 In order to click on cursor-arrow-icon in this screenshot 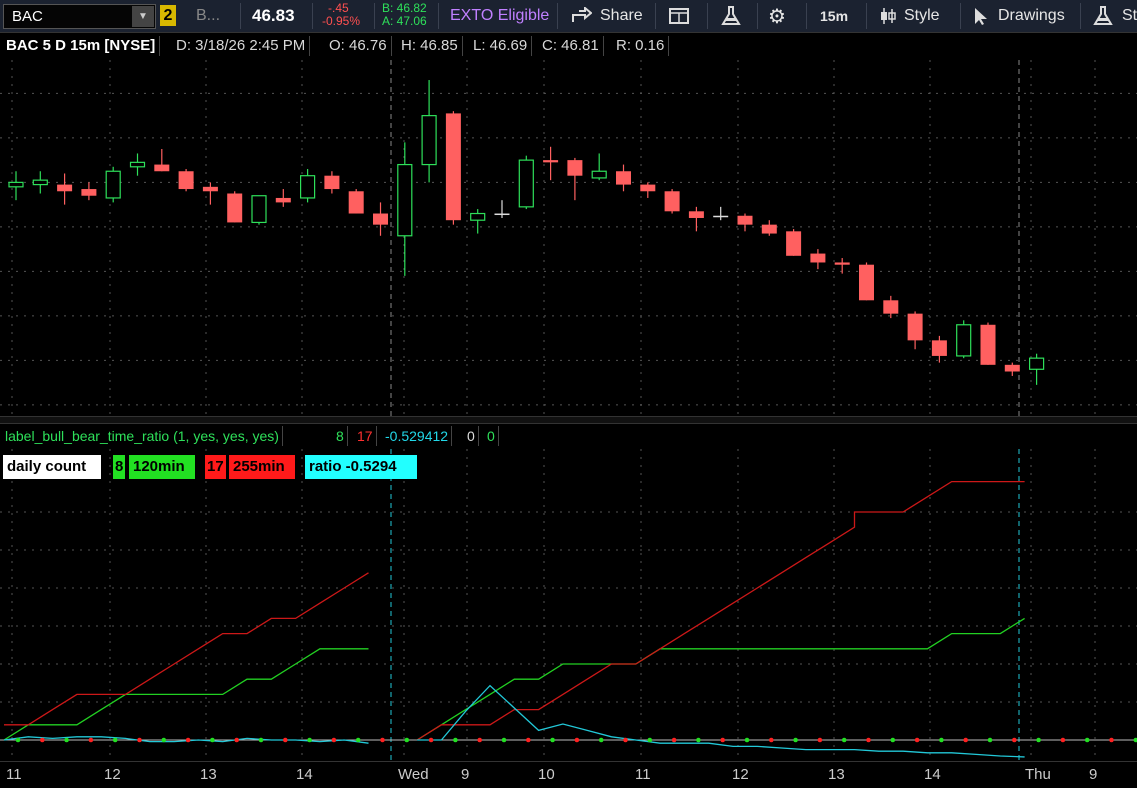, I will do `click(981, 16)`.